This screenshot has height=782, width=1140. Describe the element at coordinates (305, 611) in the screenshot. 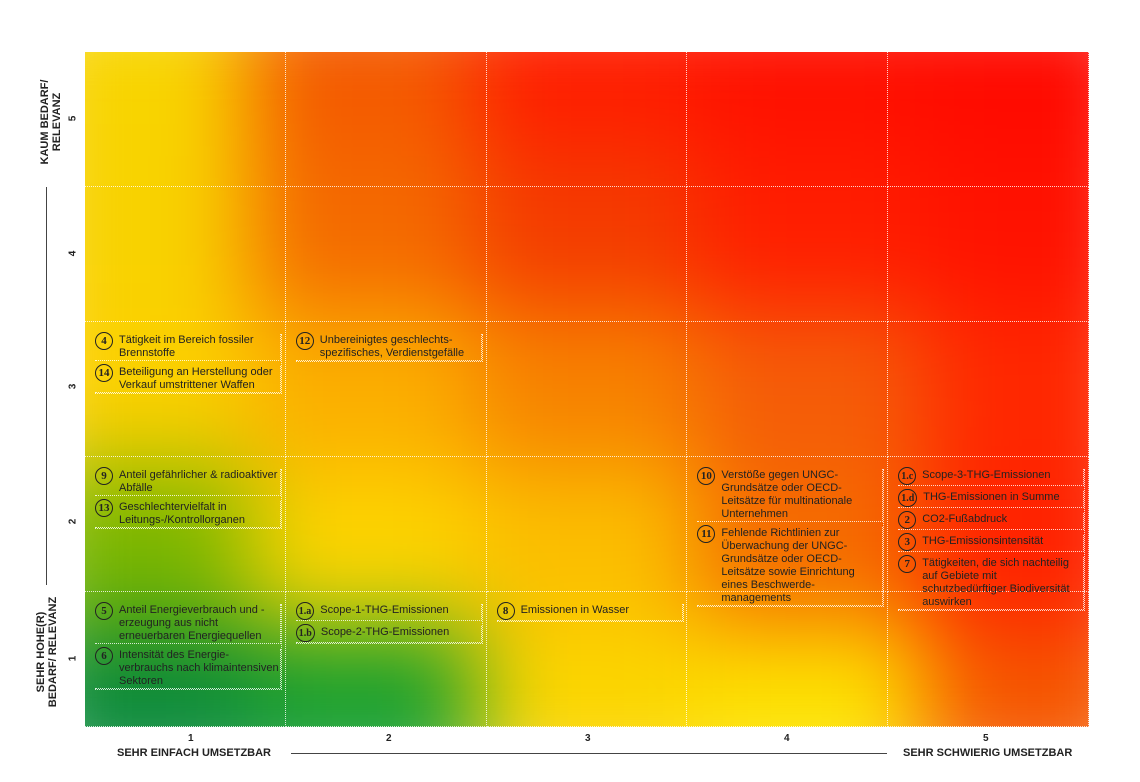

I see `item-number-badge: 1.a` at that location.